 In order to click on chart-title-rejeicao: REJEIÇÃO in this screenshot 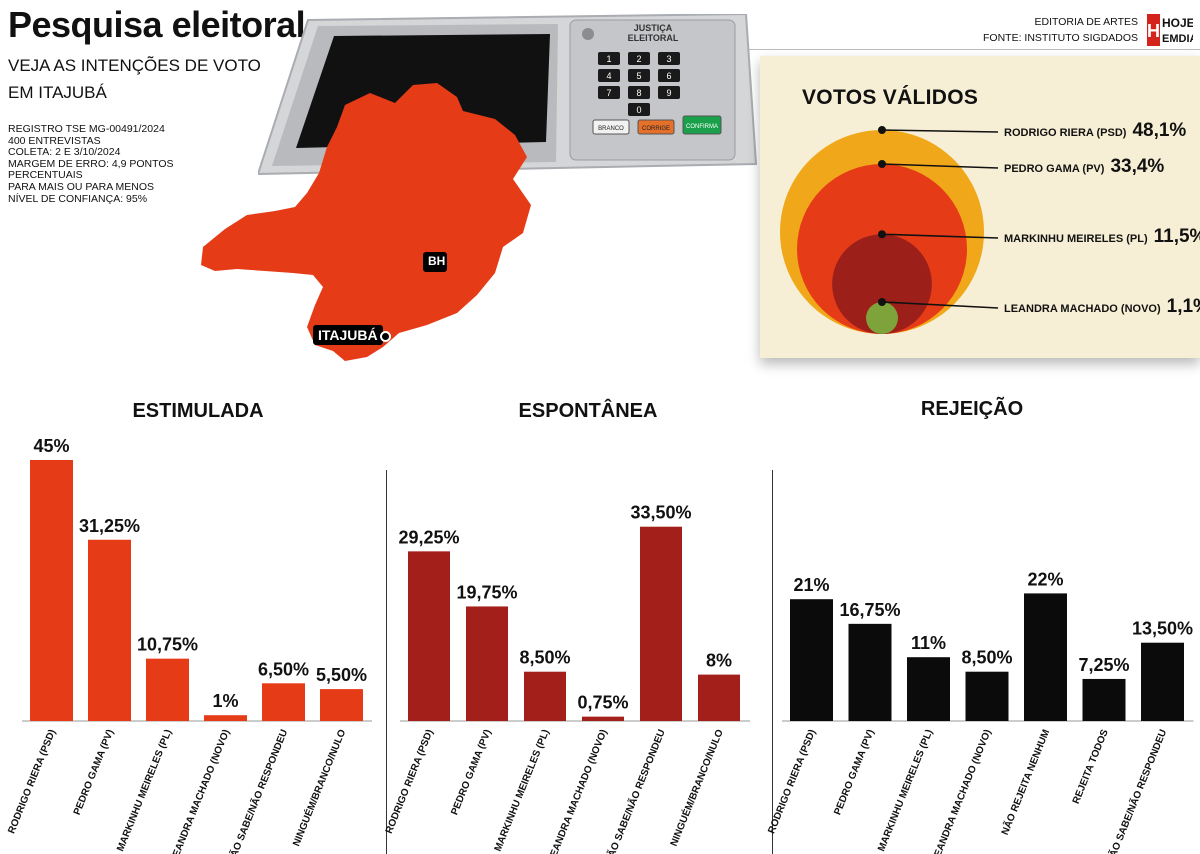, I will do `click(972, 409)`.